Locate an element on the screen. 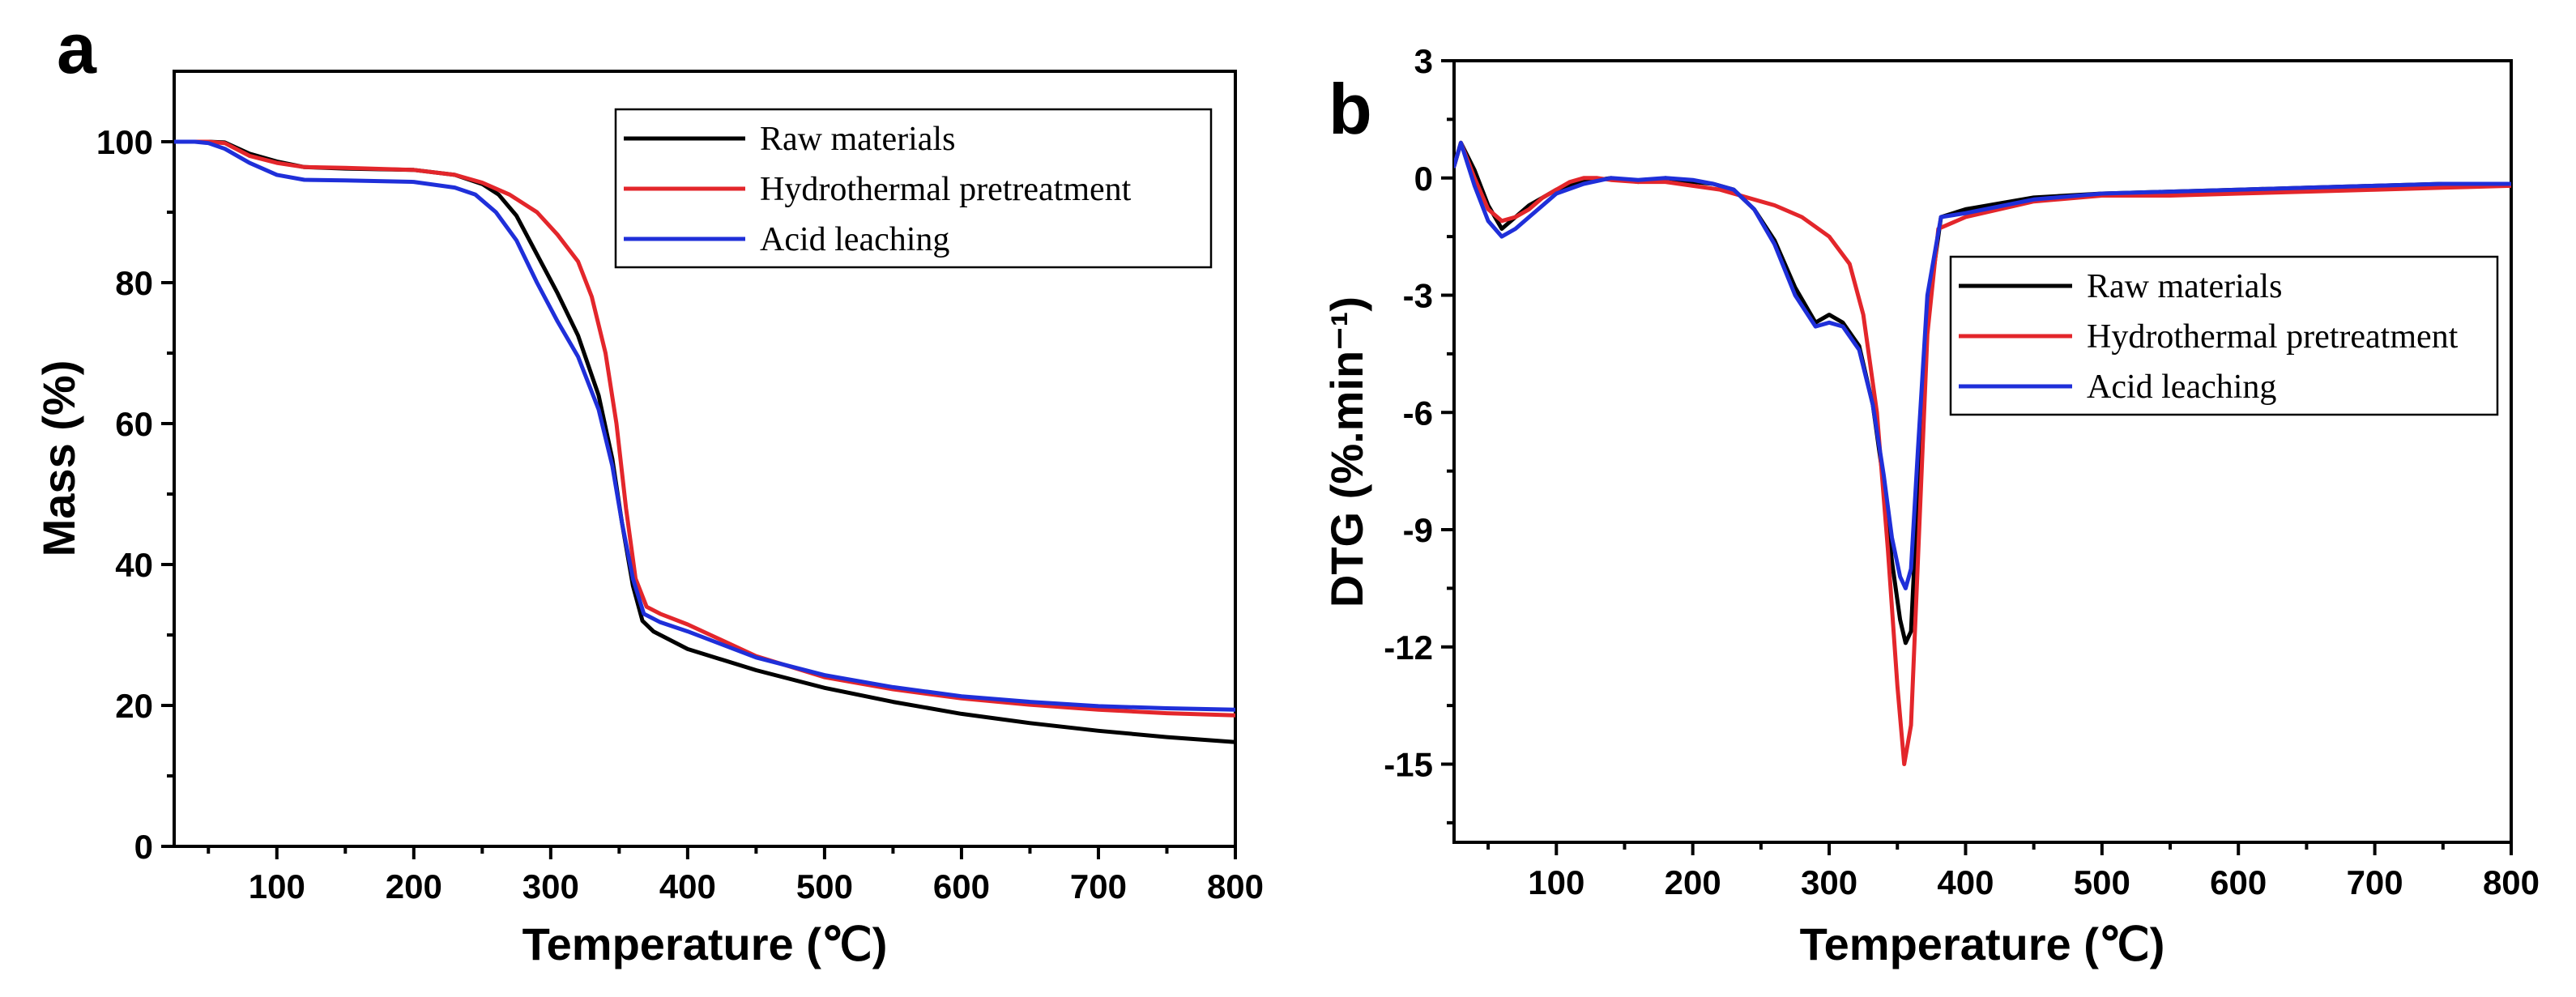  y-tick-label: 60 is located at coordinates (134, 424).